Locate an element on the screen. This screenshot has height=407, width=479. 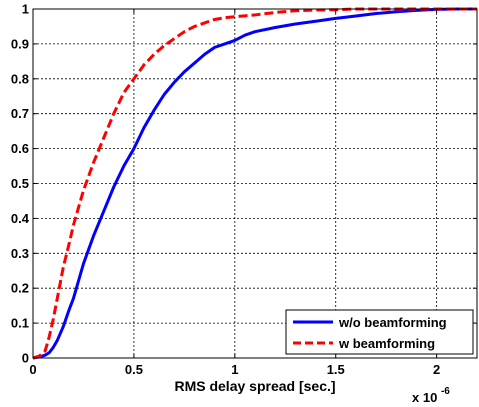
legend-label-wo-beamforming: w/o beamforming is located at coordinates (392, 322).